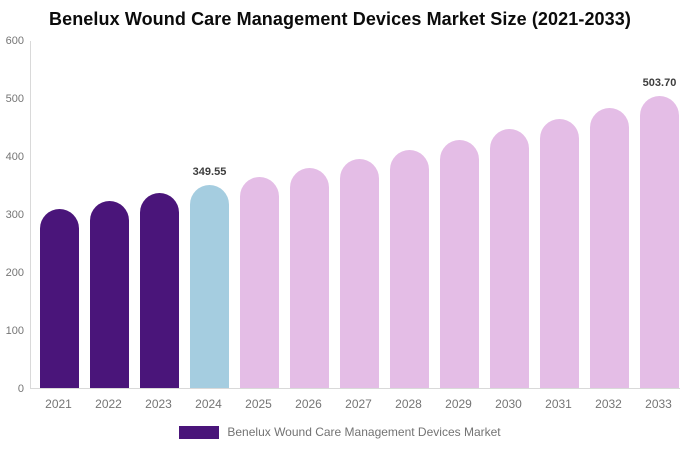 The image size is (680, 450). I want to click on x-axis-label-2025: 2025, so click(258, 404).